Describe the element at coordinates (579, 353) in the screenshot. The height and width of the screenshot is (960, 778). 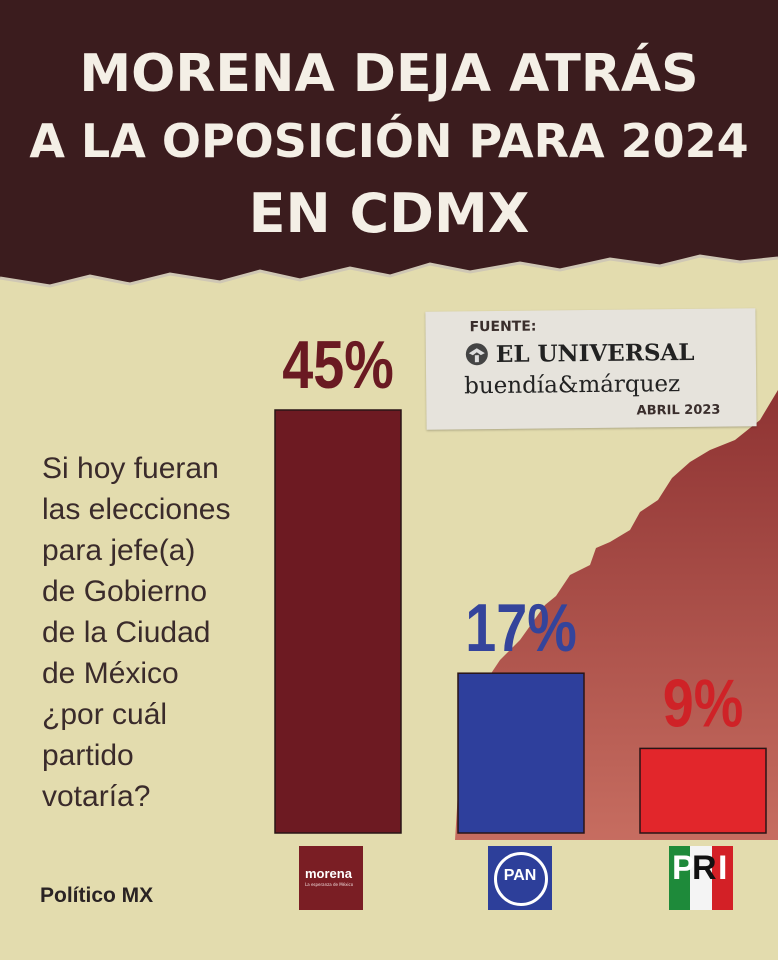
I see `source-publisher: EL UNIVERSAL` at that location.